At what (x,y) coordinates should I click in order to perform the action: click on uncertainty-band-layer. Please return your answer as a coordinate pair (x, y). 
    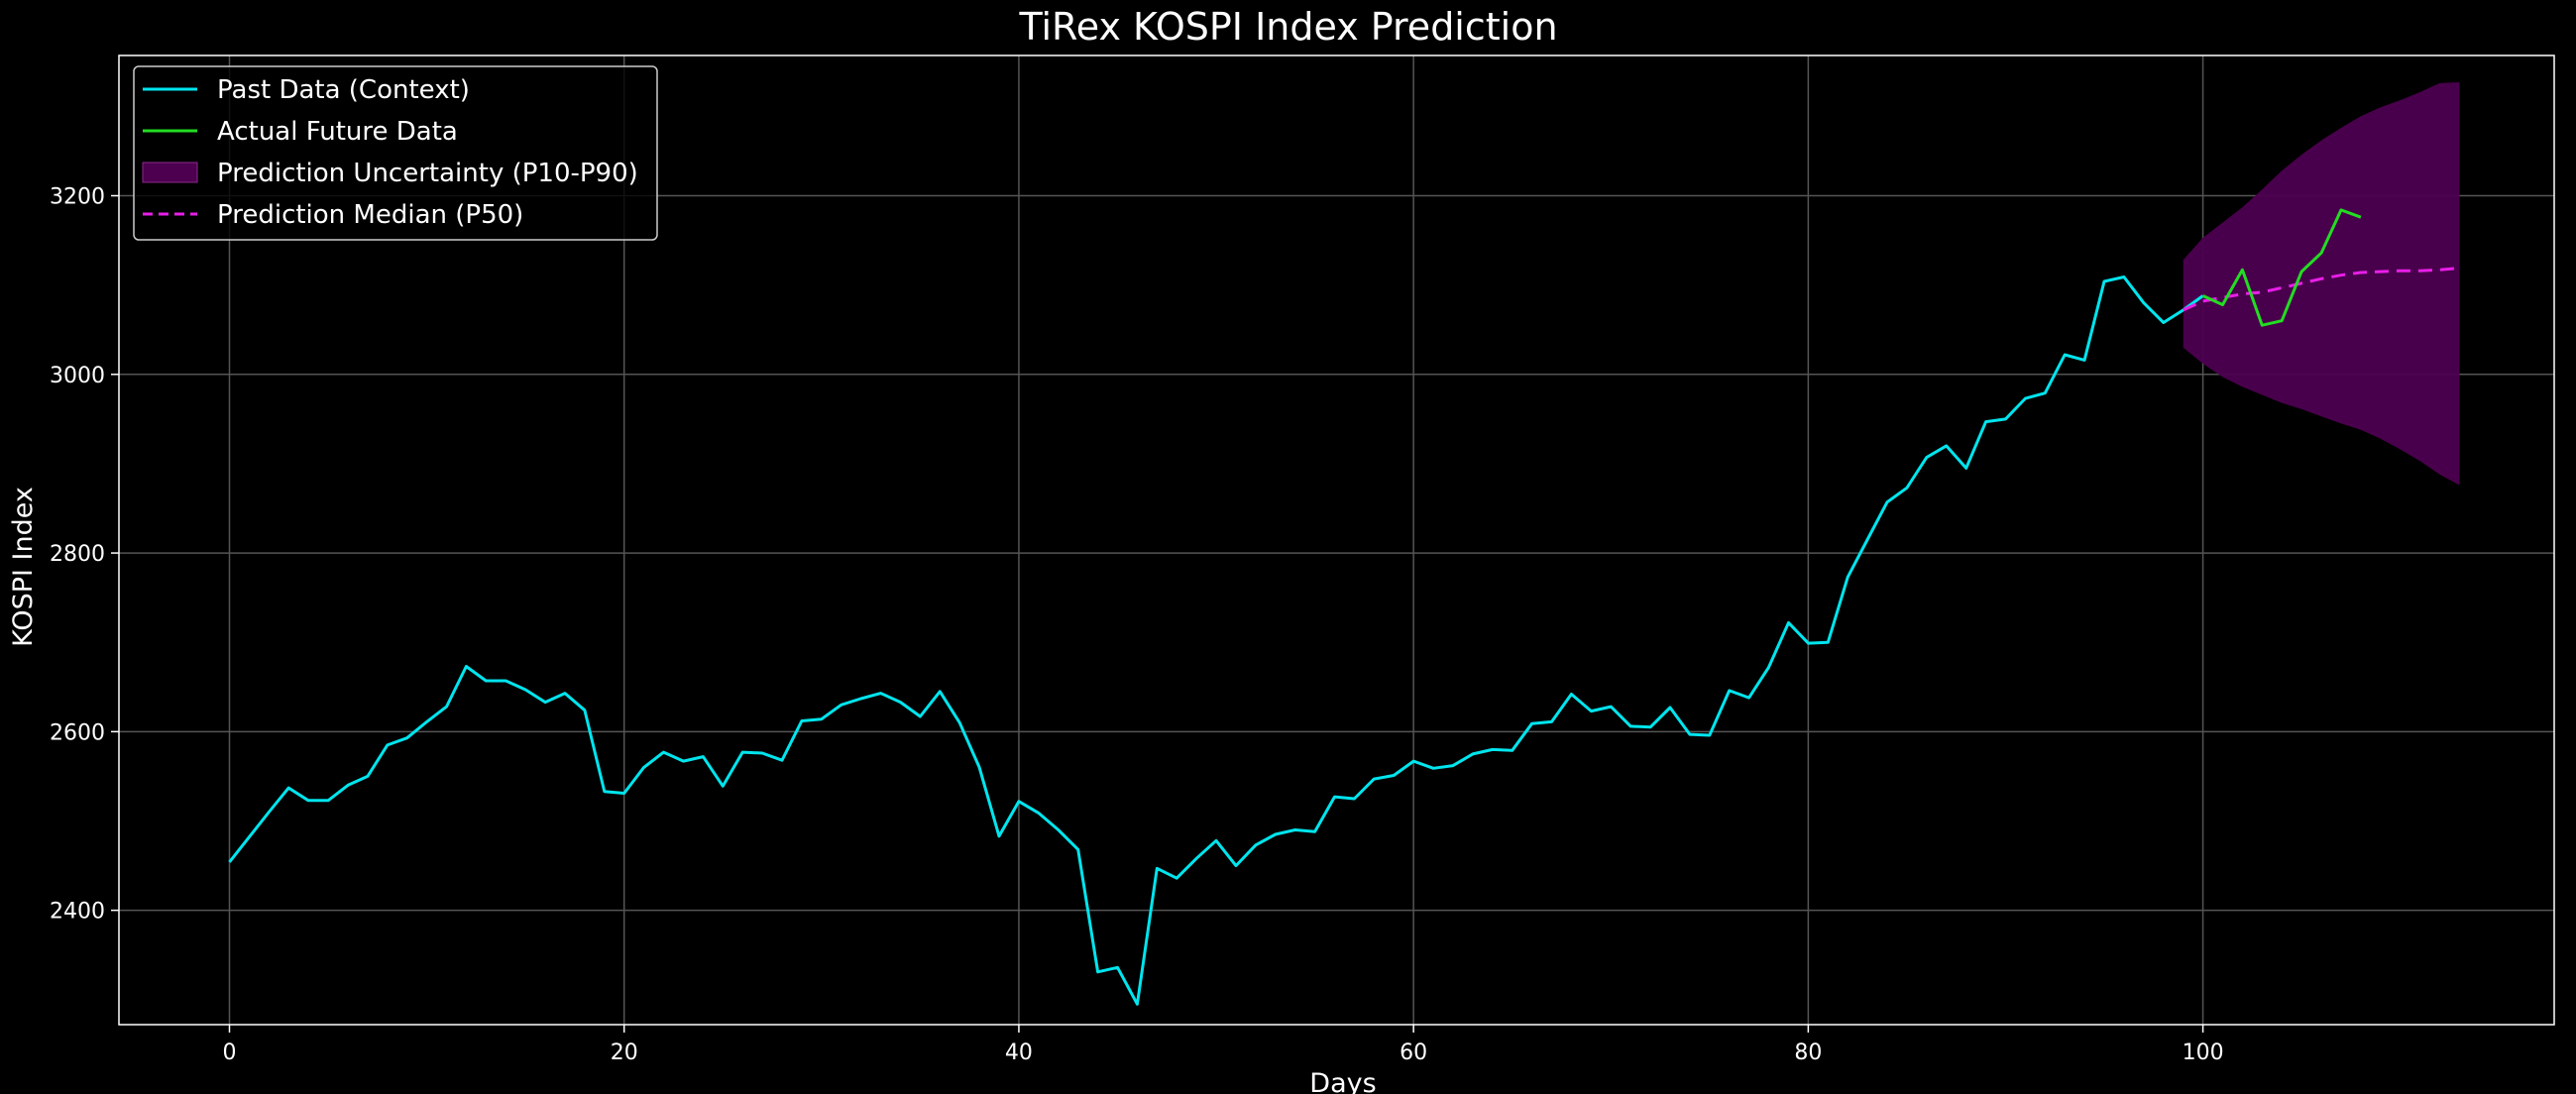
    Looking at the image, I should click on (2321, 284).